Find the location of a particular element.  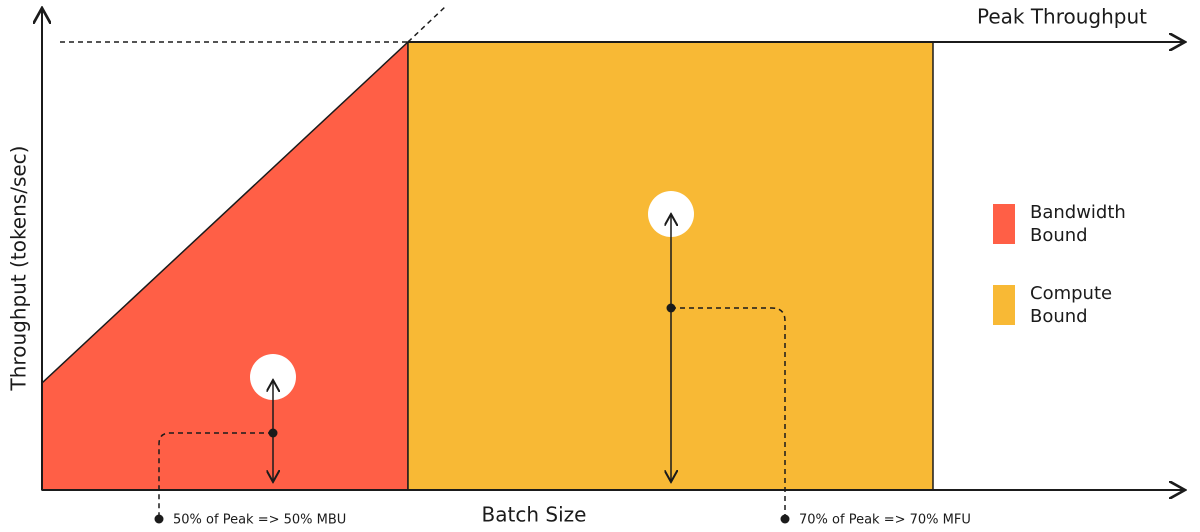

x-axis-label: Batch Size is located at coordinates (534, 515).